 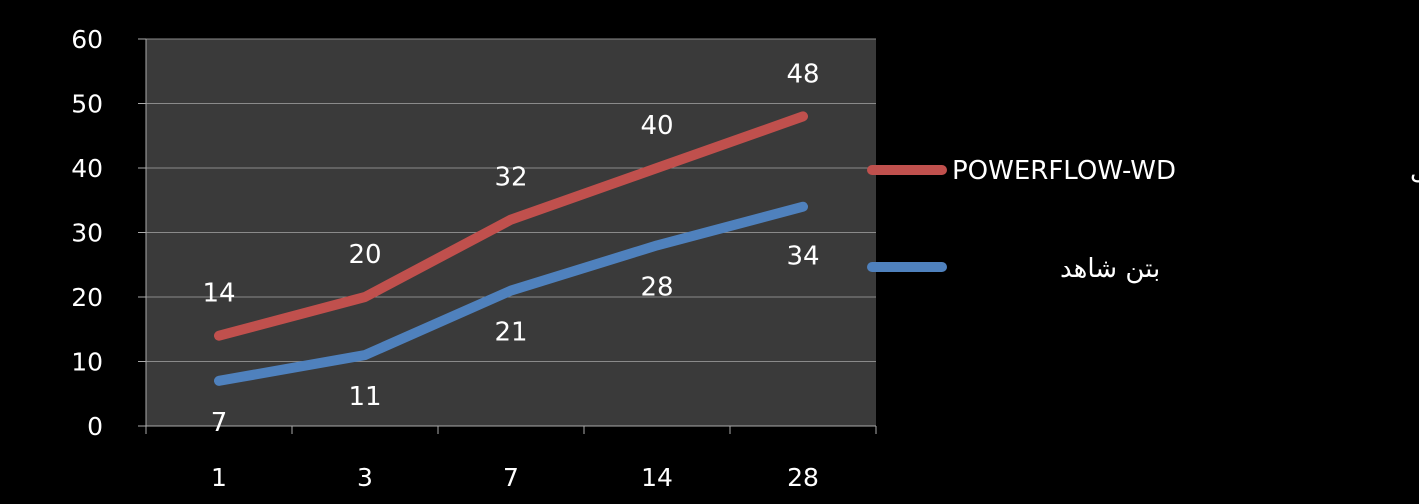 I want to click on x-axis-tick-label: 14, so click(x=657, y=477).